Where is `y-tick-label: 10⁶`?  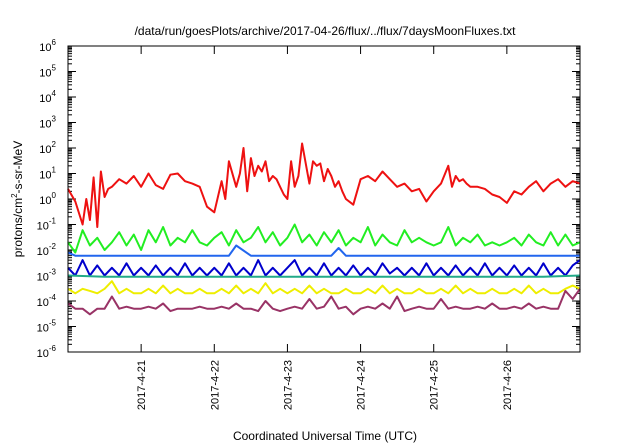 y-tick-label: 10⁶ is located at coordinates (47, 46).